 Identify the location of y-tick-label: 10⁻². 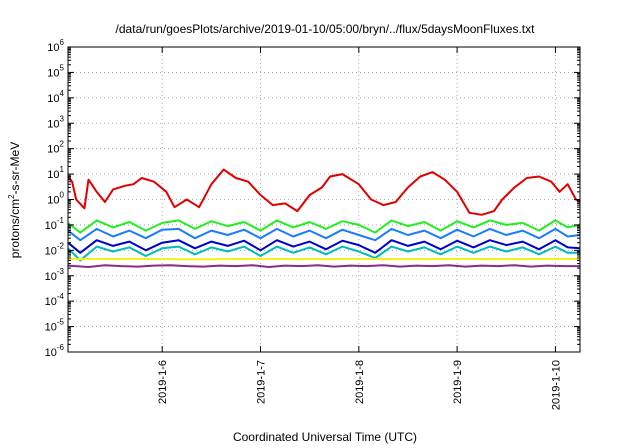
(55, 249).